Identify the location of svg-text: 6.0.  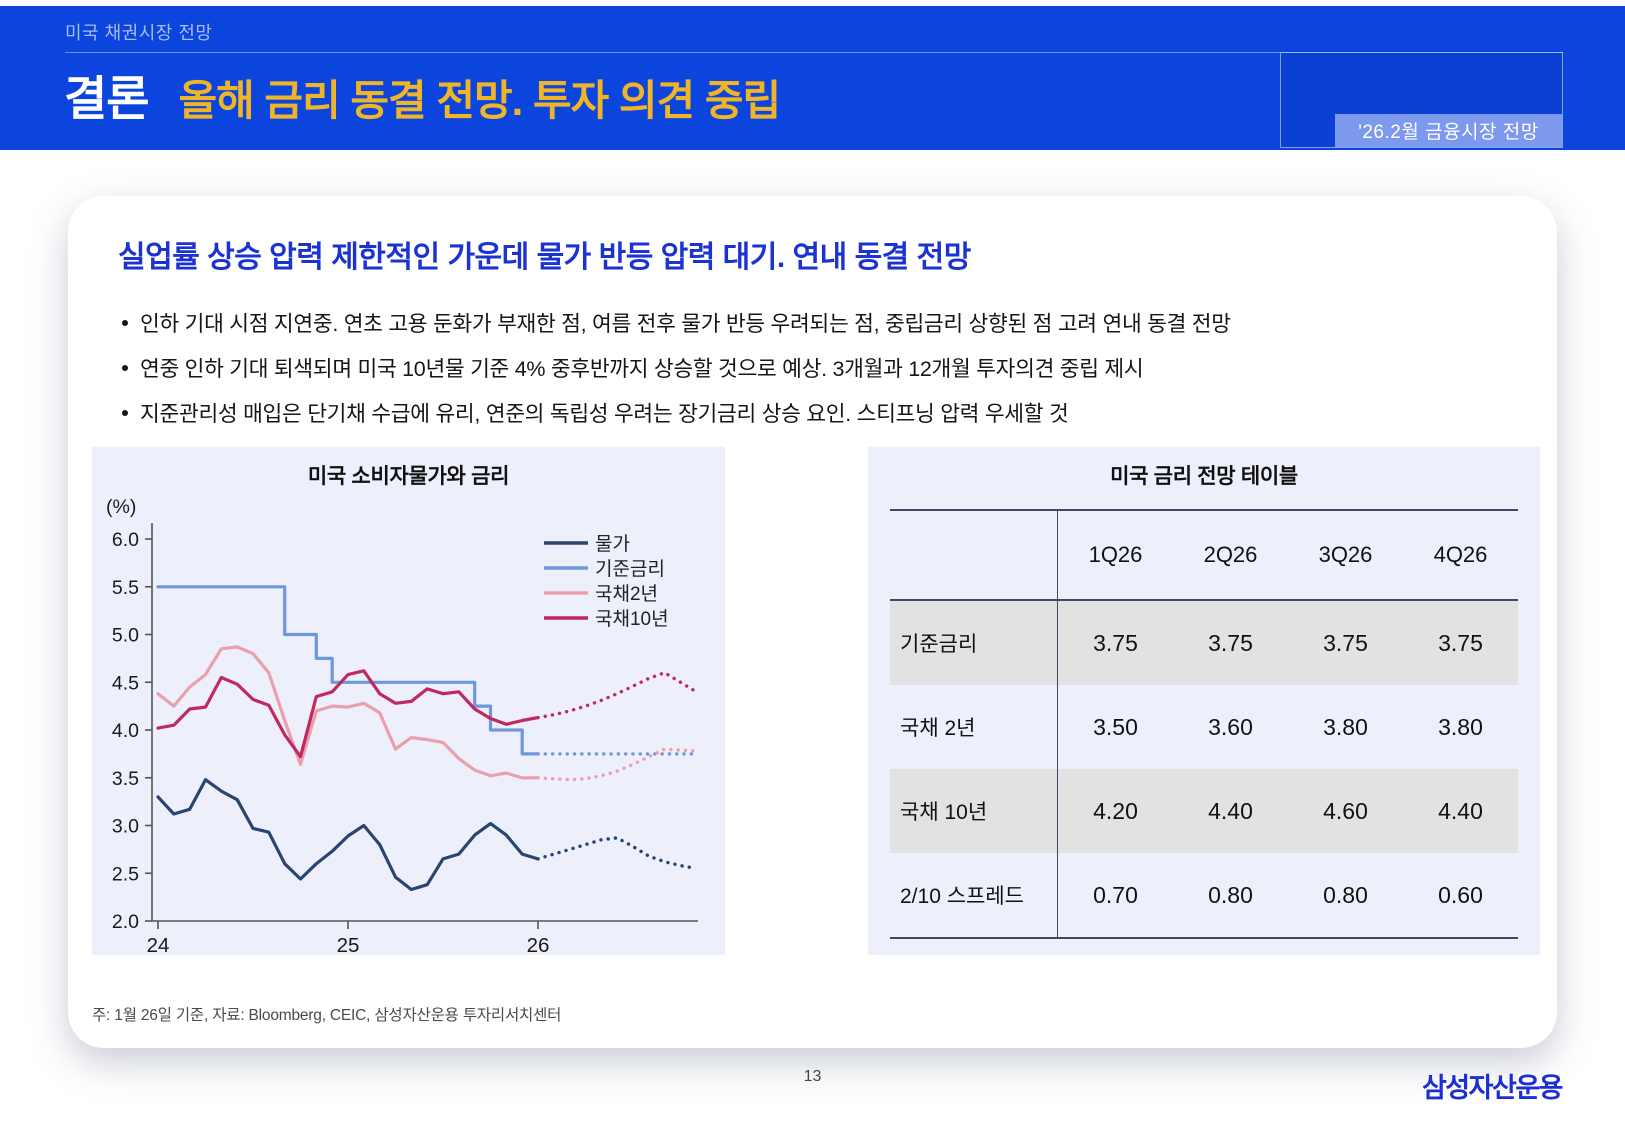
(125, 540).